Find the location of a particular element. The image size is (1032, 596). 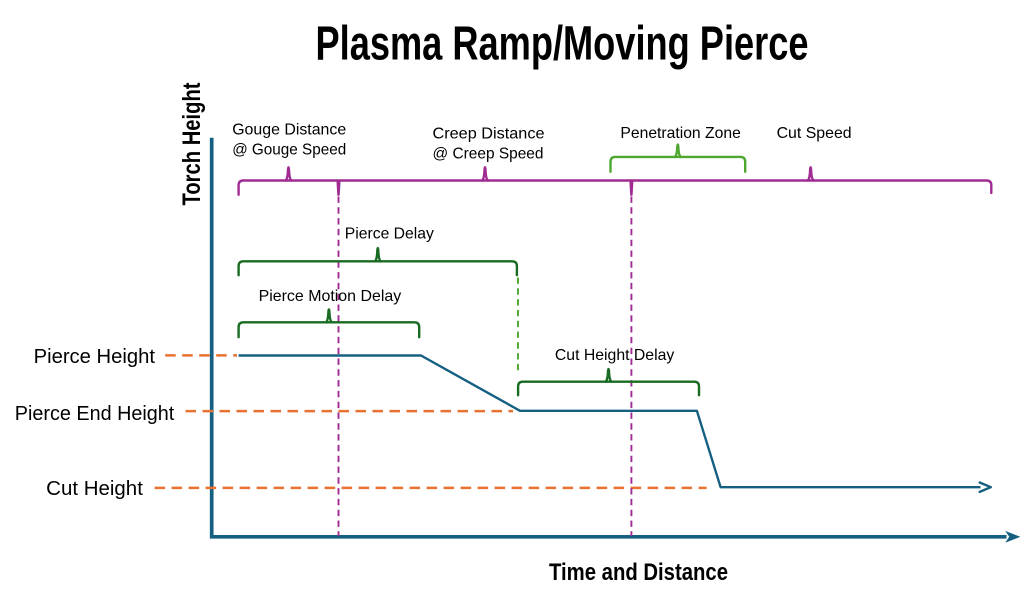

svg-text: Cut Speed is located at coordinates (814, 133).